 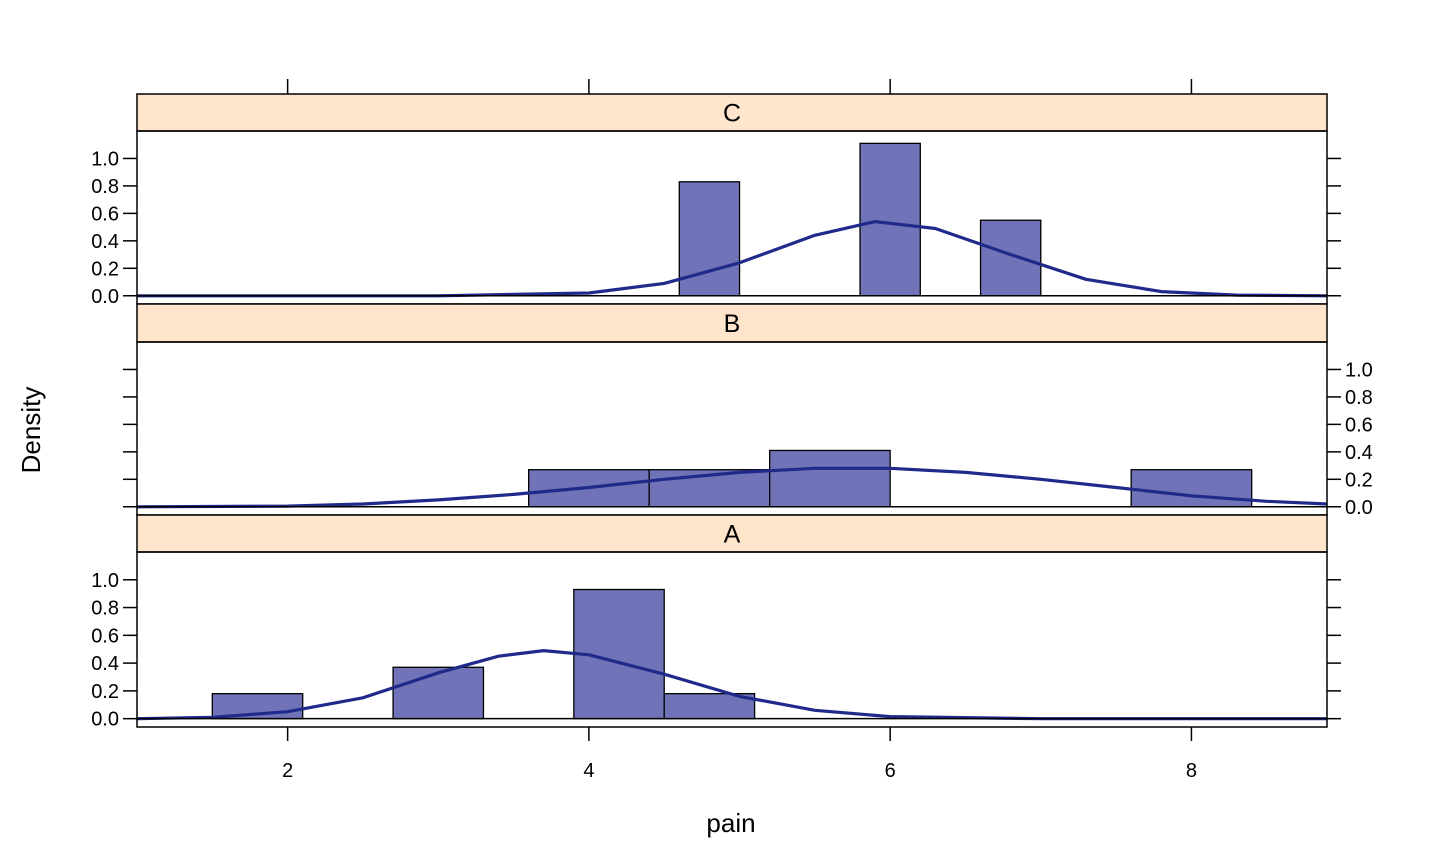 I want to click on x-axis-label: pain, so click(x=730, y=823).